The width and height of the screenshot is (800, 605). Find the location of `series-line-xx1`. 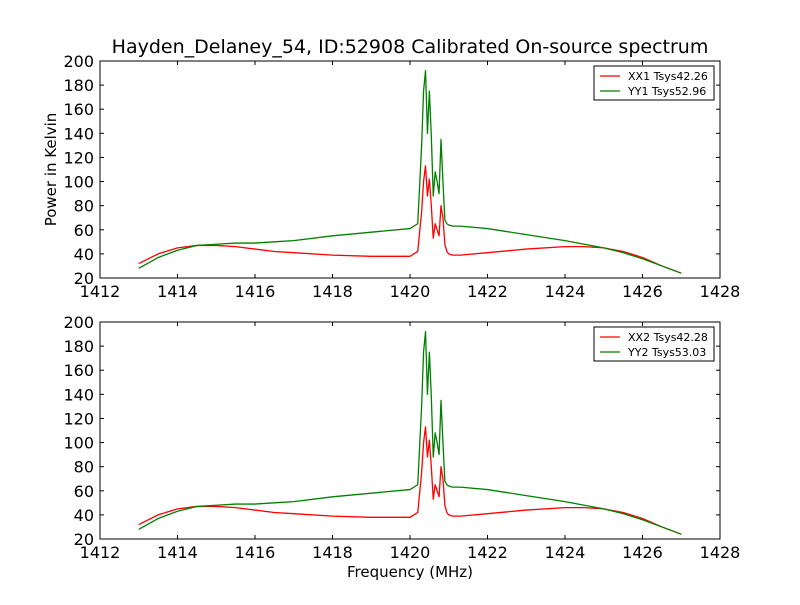

series-line-xx1 is located at coordinates (410, 219).